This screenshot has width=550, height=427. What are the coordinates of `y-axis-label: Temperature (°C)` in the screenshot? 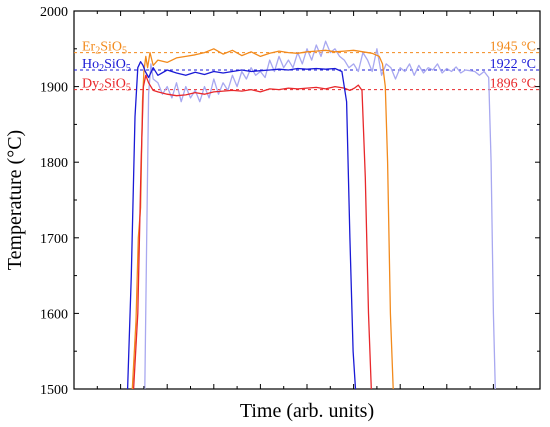 It's located at (15, 200).